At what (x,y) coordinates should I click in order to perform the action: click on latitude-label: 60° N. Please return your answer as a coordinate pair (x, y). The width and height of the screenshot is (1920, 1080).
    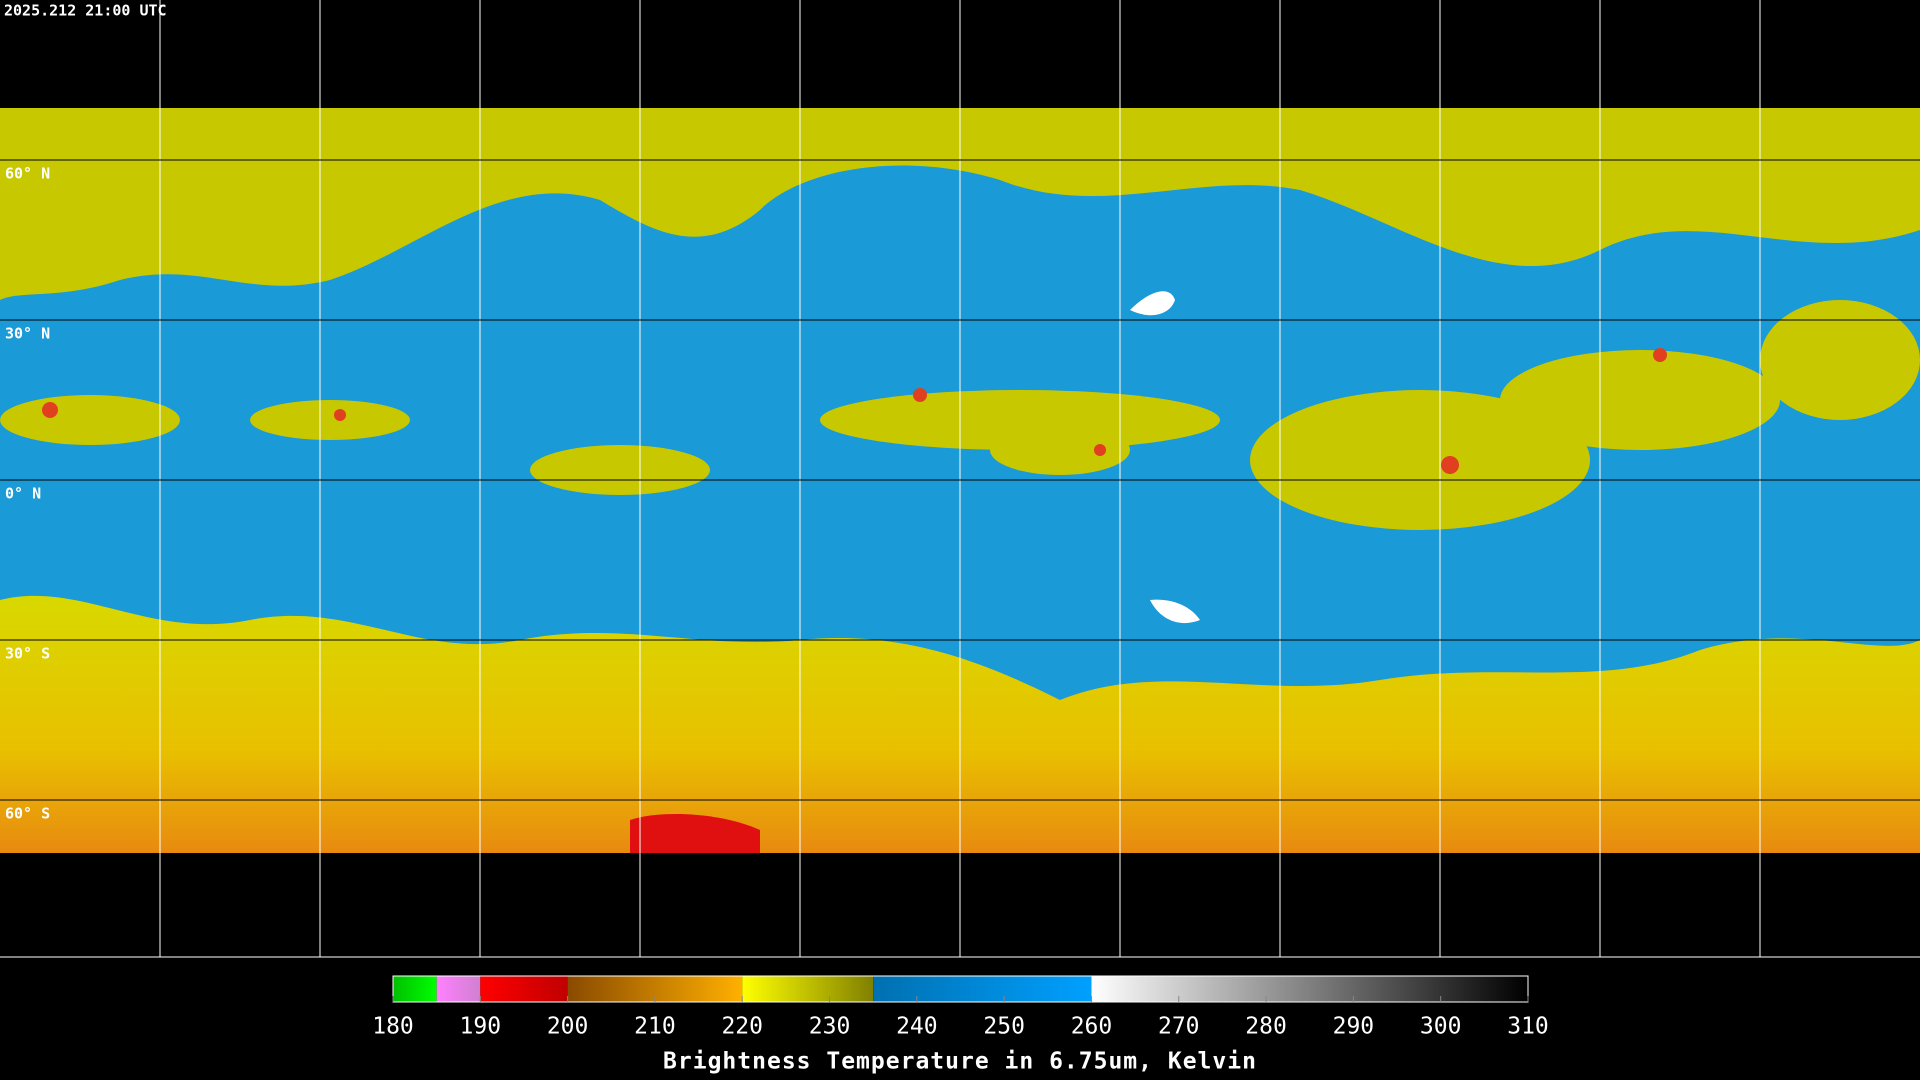
    Looking at the image, I should click on (27, 174).